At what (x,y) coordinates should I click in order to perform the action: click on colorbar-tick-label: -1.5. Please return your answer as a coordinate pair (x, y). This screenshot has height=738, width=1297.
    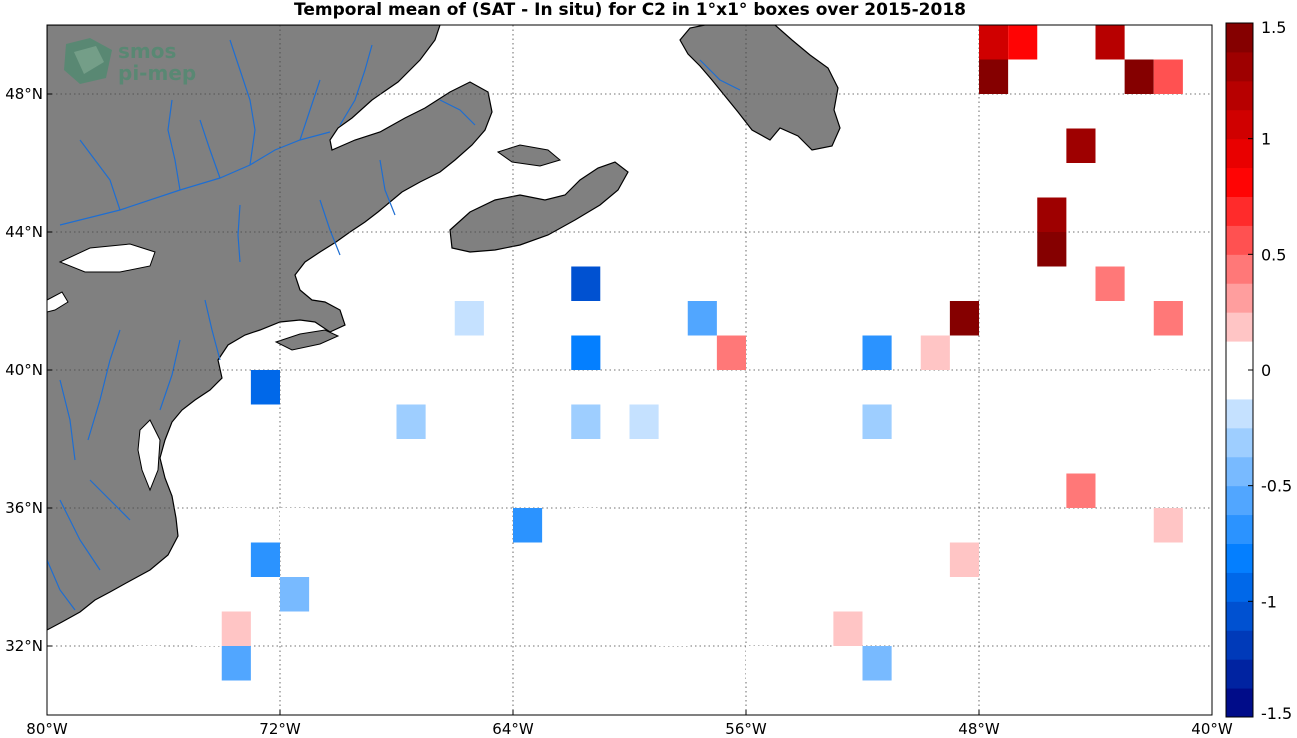
    Looking at the image, I should click on (1276, 713).